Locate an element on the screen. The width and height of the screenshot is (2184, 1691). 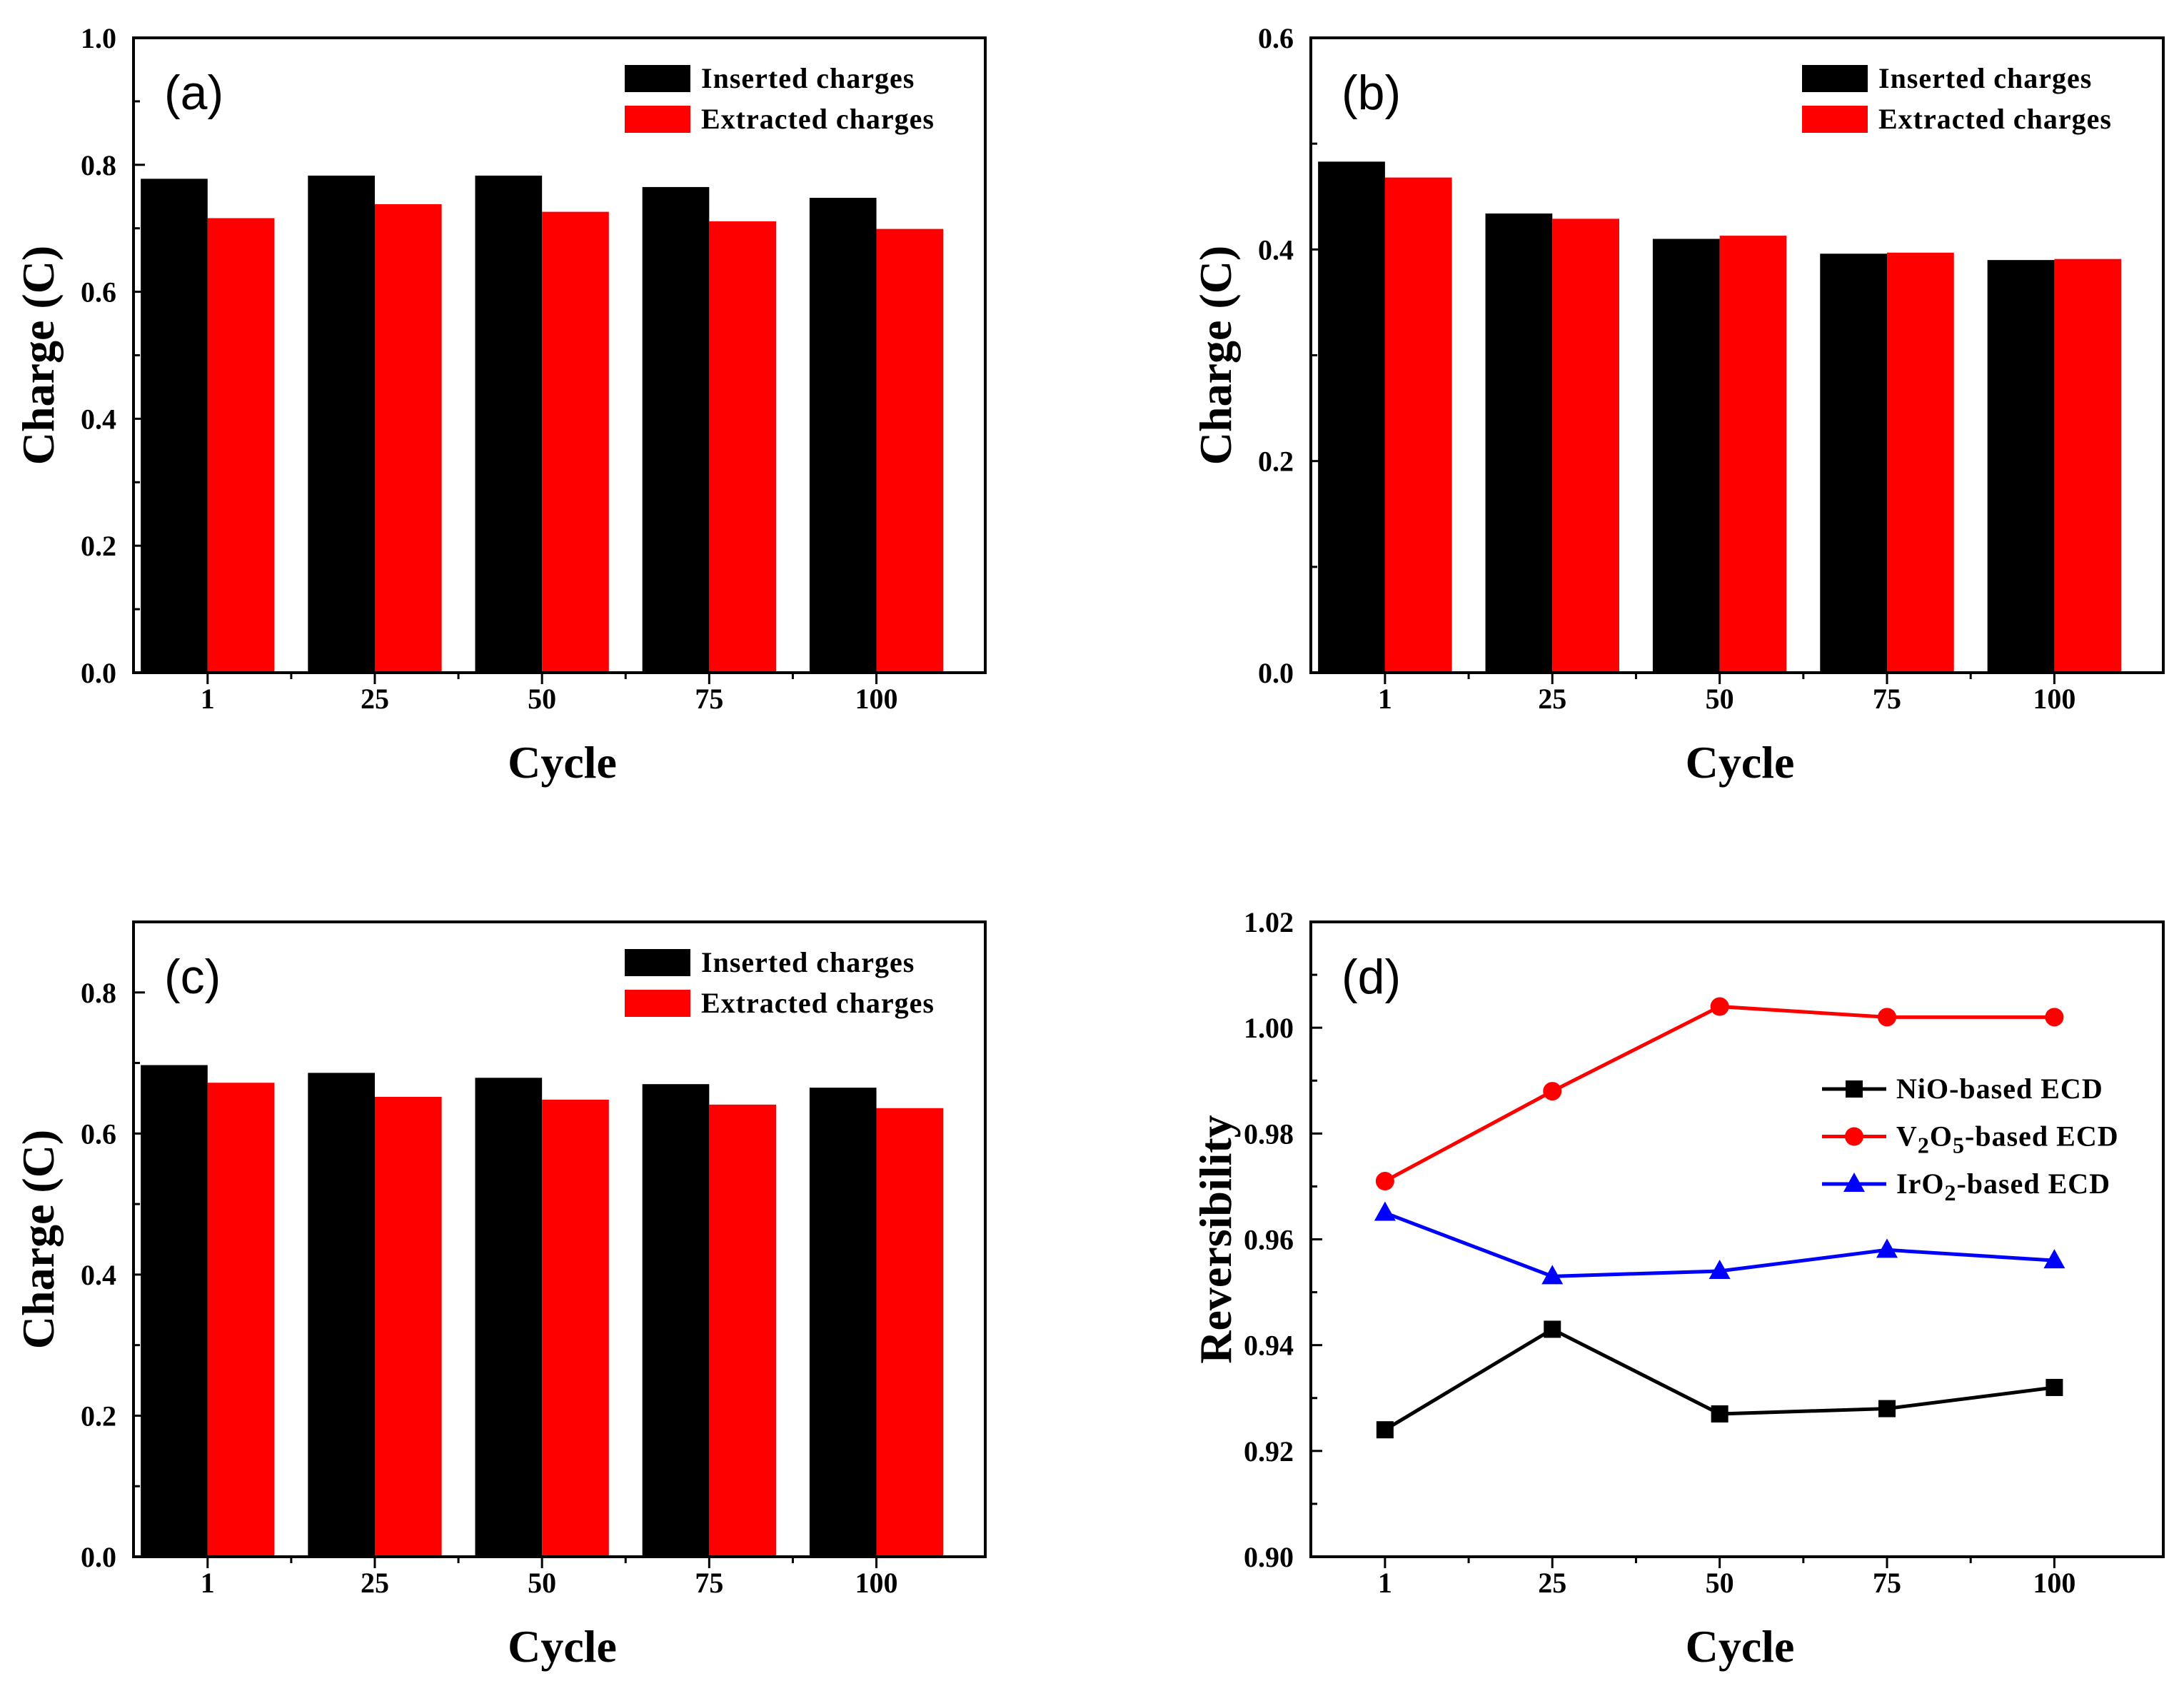
legend-label: NiO-based ECD is located at coordinates (1999, 1089).